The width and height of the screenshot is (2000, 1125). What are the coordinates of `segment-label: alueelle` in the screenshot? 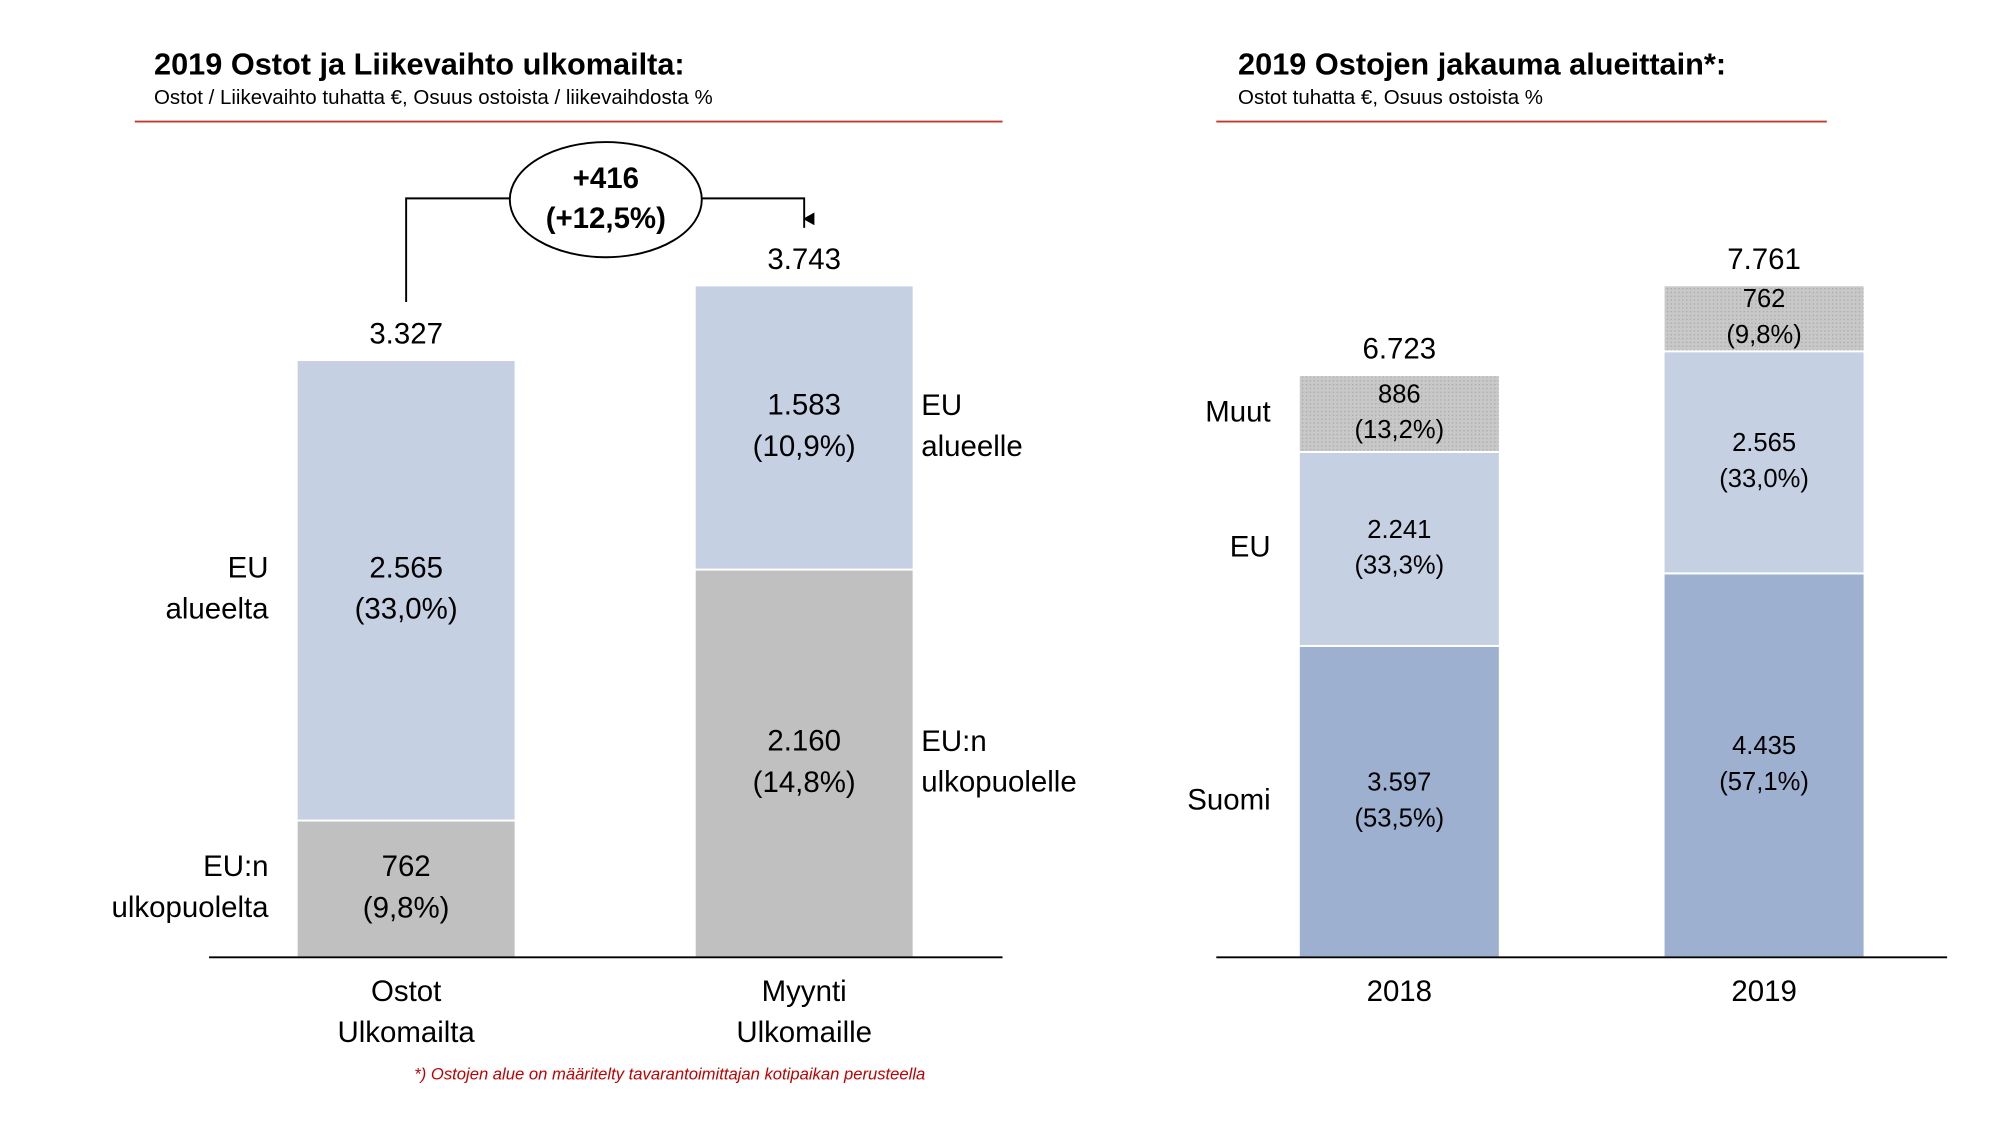 It's located at (971, 446).